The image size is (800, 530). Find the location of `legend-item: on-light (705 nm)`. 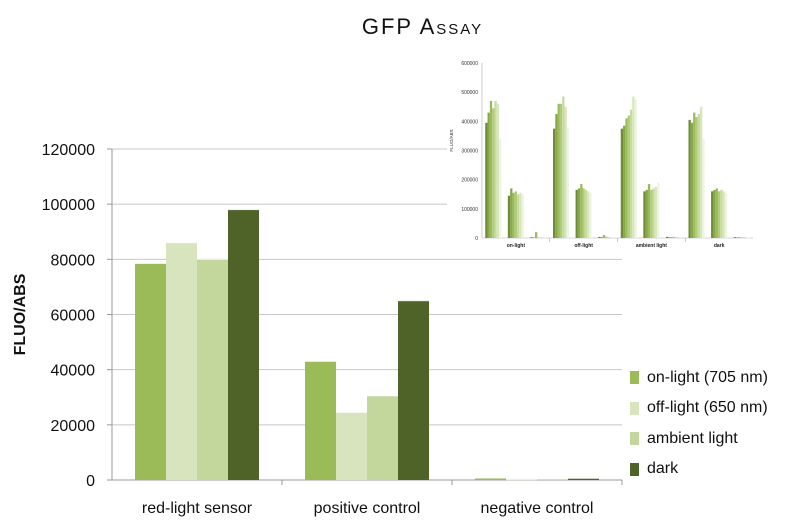

legend-item: on-light (705 nm) is located at coordinates (699, 378).